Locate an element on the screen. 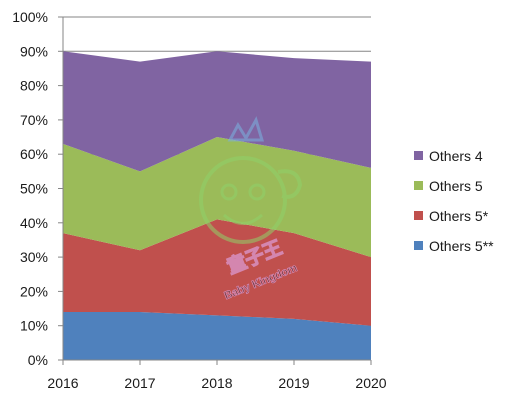  y-tick-label: 40% is located at coordinates (34, 223).